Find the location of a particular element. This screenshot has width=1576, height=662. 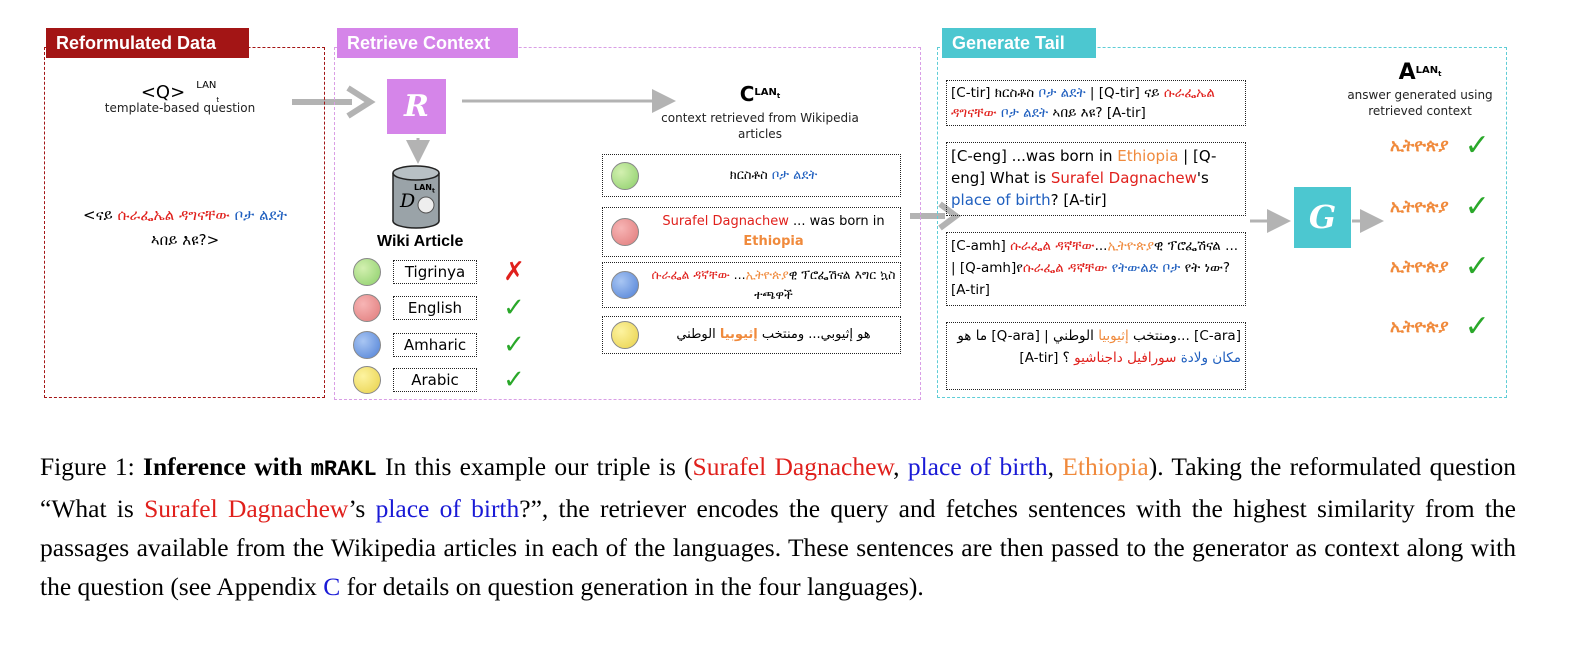

template-question-label: <Q> LAN t template-based question is located at coordinates (180, 97).